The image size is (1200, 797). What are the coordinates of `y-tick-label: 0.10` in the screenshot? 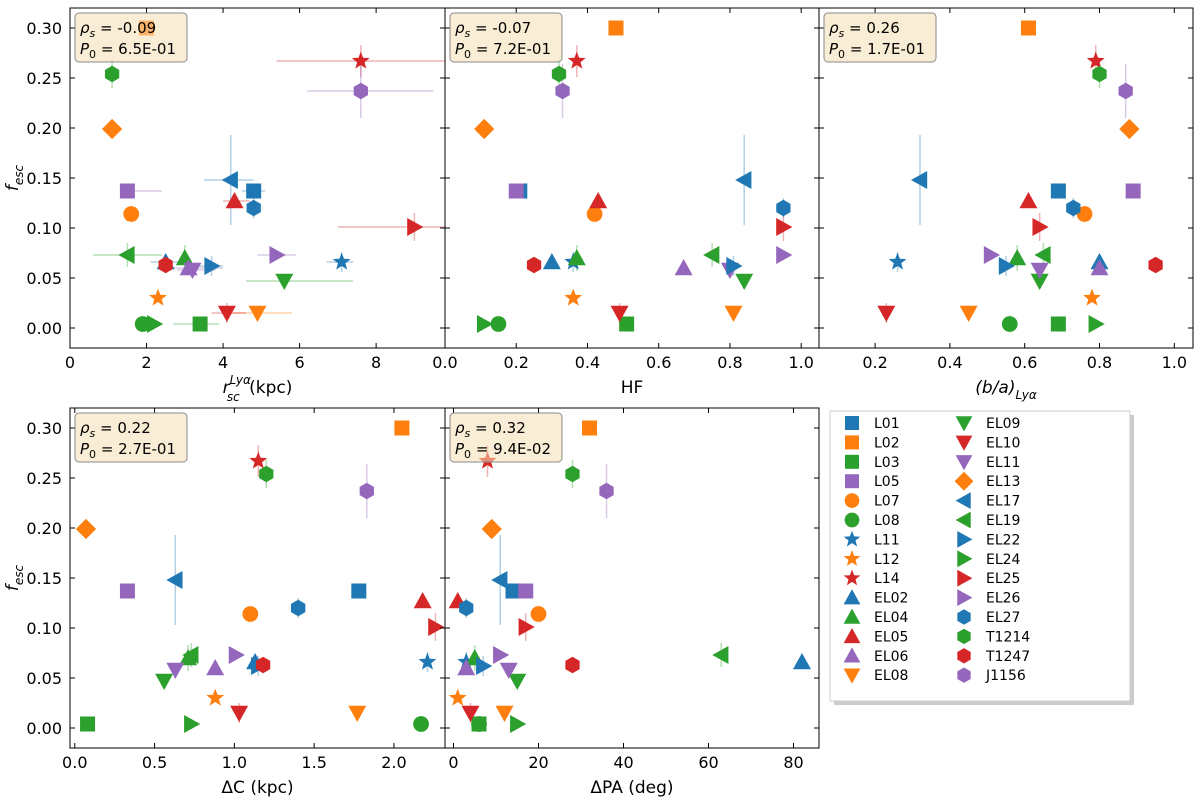 It's located at (44, 628).